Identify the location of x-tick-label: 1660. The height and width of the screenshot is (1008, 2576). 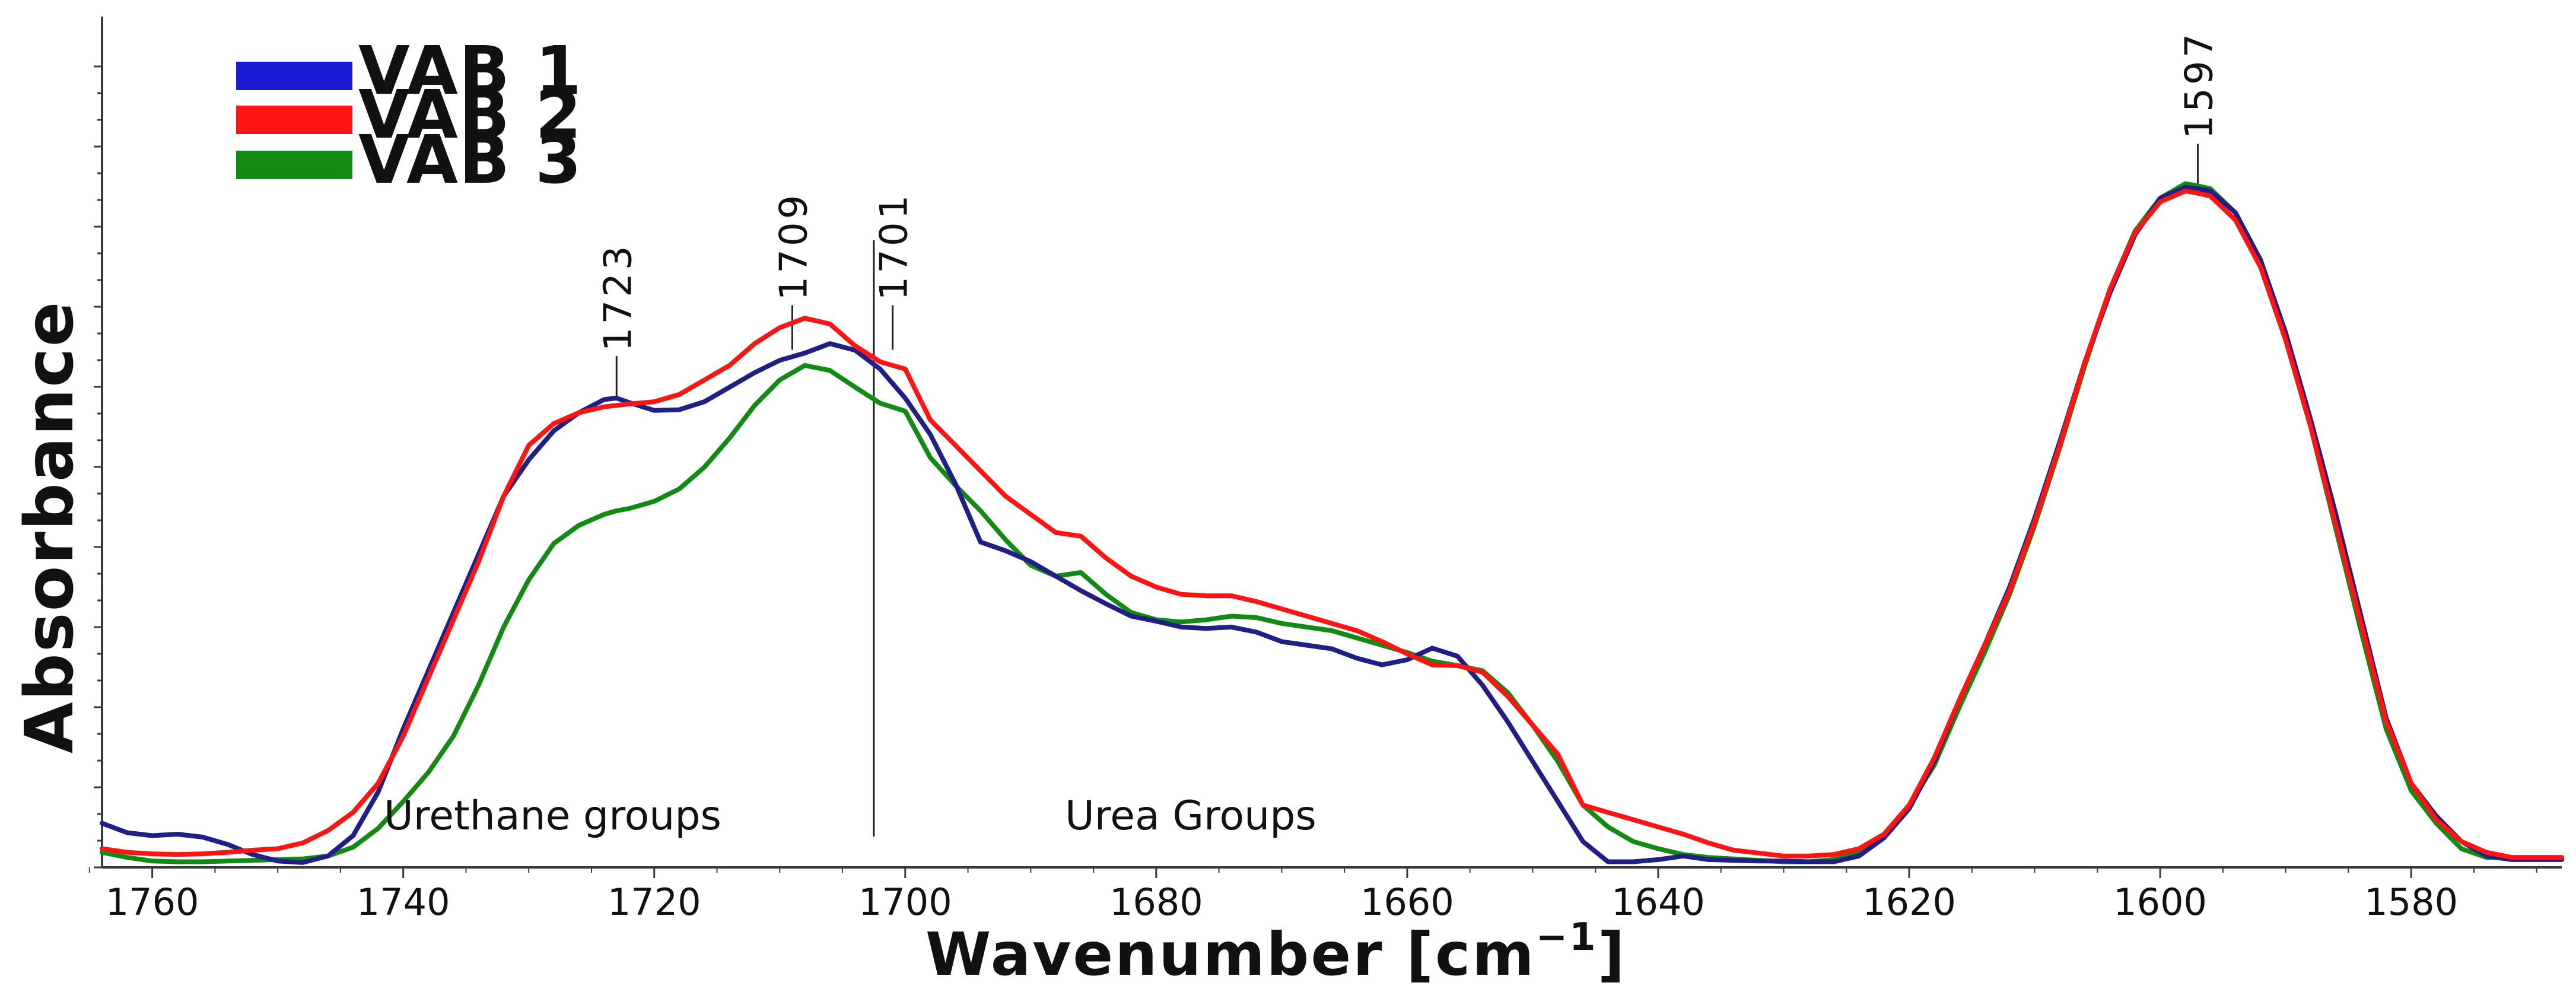
(1407, 902).